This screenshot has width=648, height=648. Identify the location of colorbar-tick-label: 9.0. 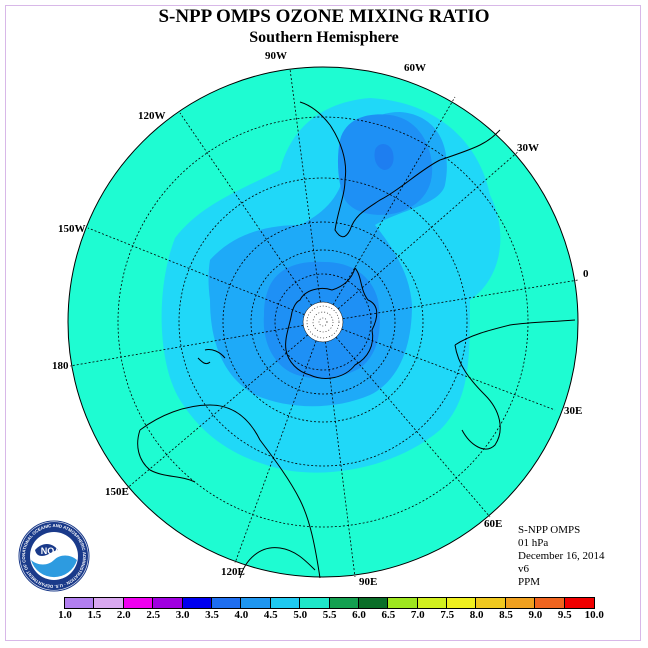
(535, 615).